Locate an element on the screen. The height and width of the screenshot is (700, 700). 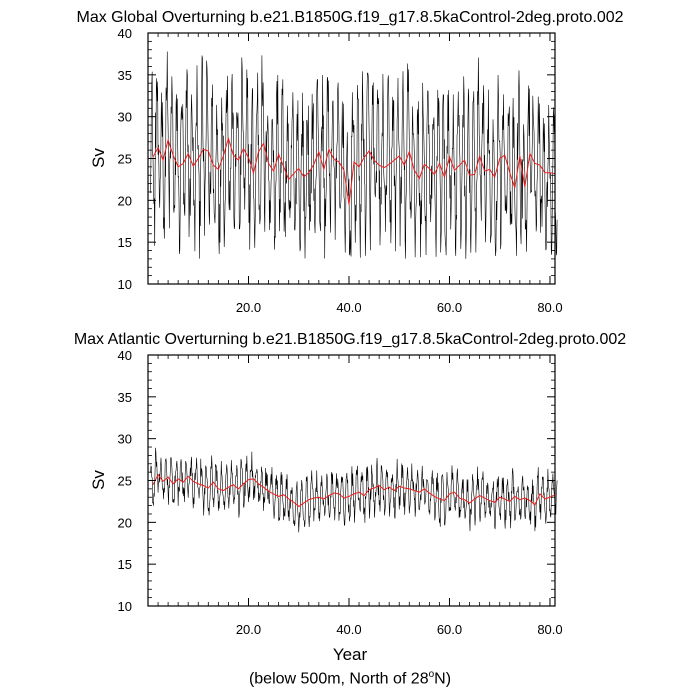
atlantic-y-tick-label: 20 is located at coordinates (125, 522).